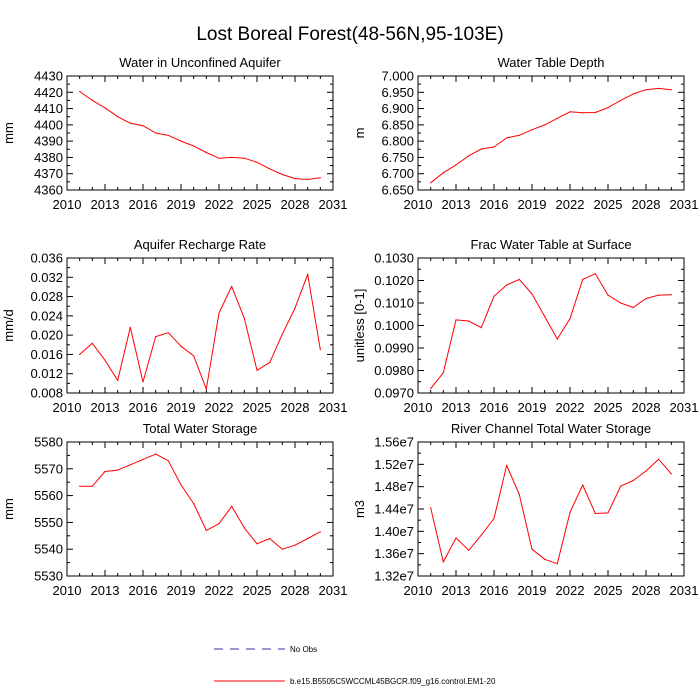 This screenshot has width=700, height=700. Describe the element at coordinates (46, 277) in the screenshot. I see `aquifer-recharge-rate-y-tick-label: 0.032` at that location.